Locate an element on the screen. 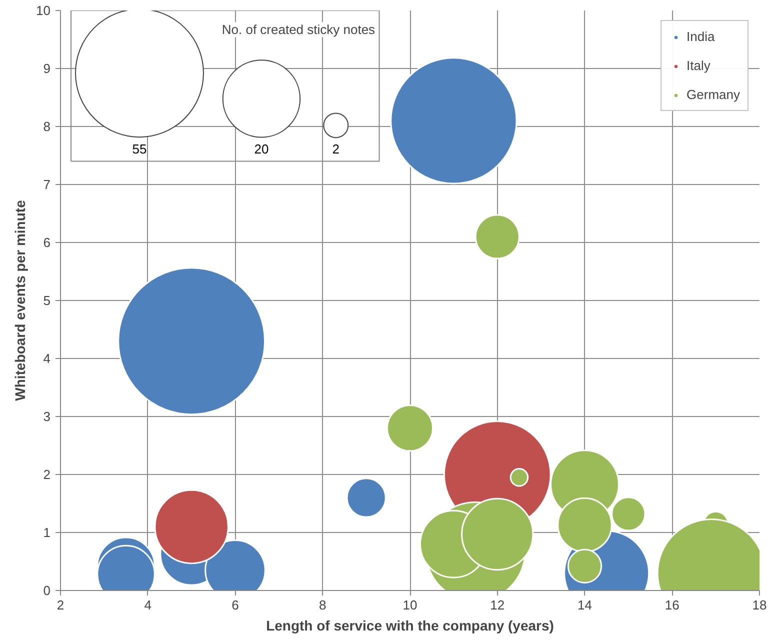 The height and width of the screenshot is (640, 779). x-tick-label: 2 is located at coordinates (60, 605).